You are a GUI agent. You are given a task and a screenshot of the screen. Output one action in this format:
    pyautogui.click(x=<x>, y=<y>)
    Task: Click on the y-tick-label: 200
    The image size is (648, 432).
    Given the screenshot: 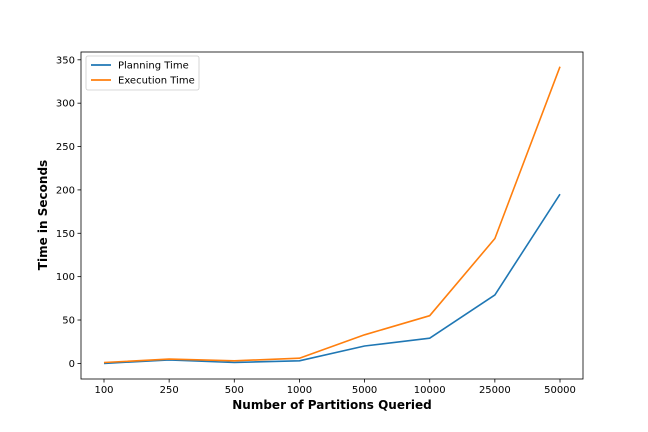 What is the action you would take?
    pyautogui.click(x=65, y=190)
    